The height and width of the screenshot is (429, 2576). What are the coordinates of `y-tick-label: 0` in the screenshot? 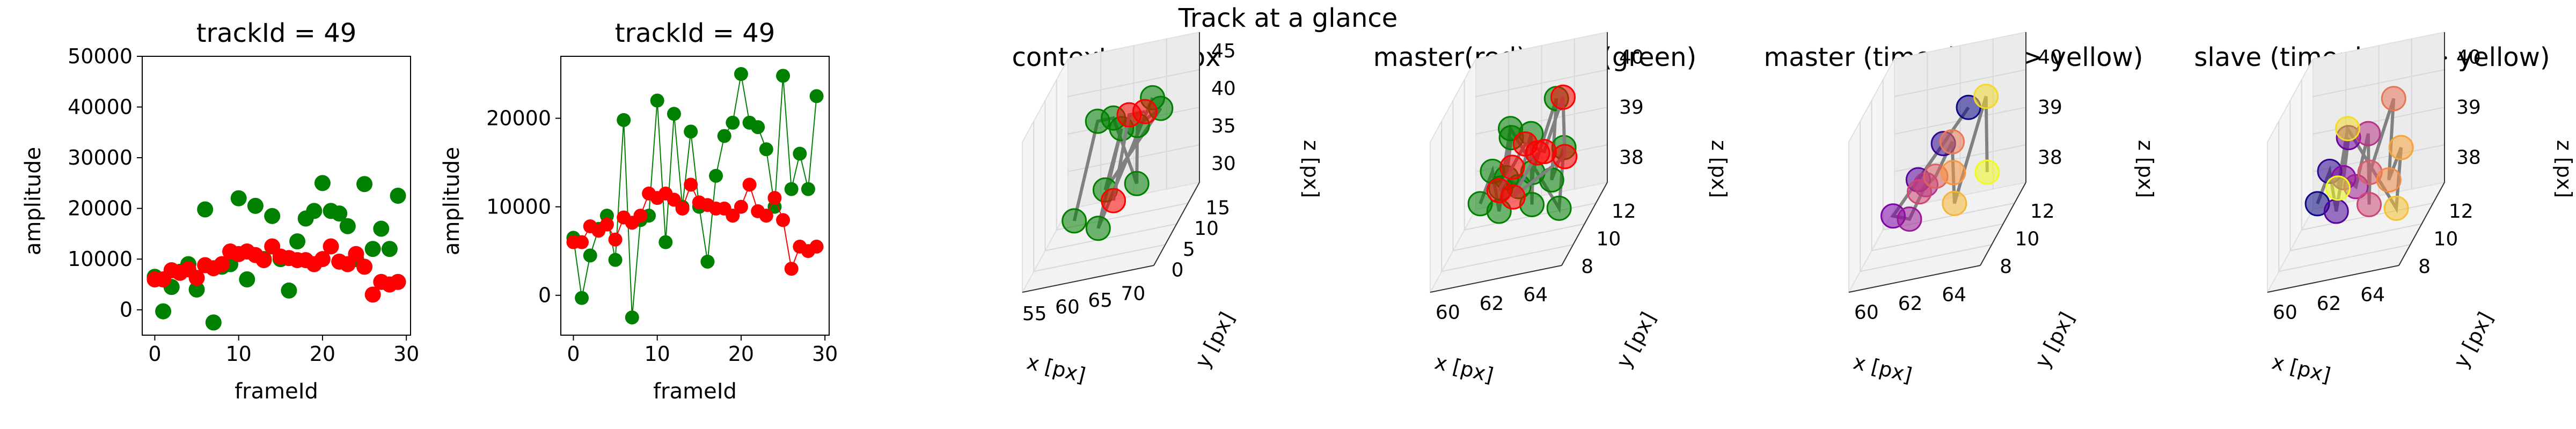 It's located at (126, 310).